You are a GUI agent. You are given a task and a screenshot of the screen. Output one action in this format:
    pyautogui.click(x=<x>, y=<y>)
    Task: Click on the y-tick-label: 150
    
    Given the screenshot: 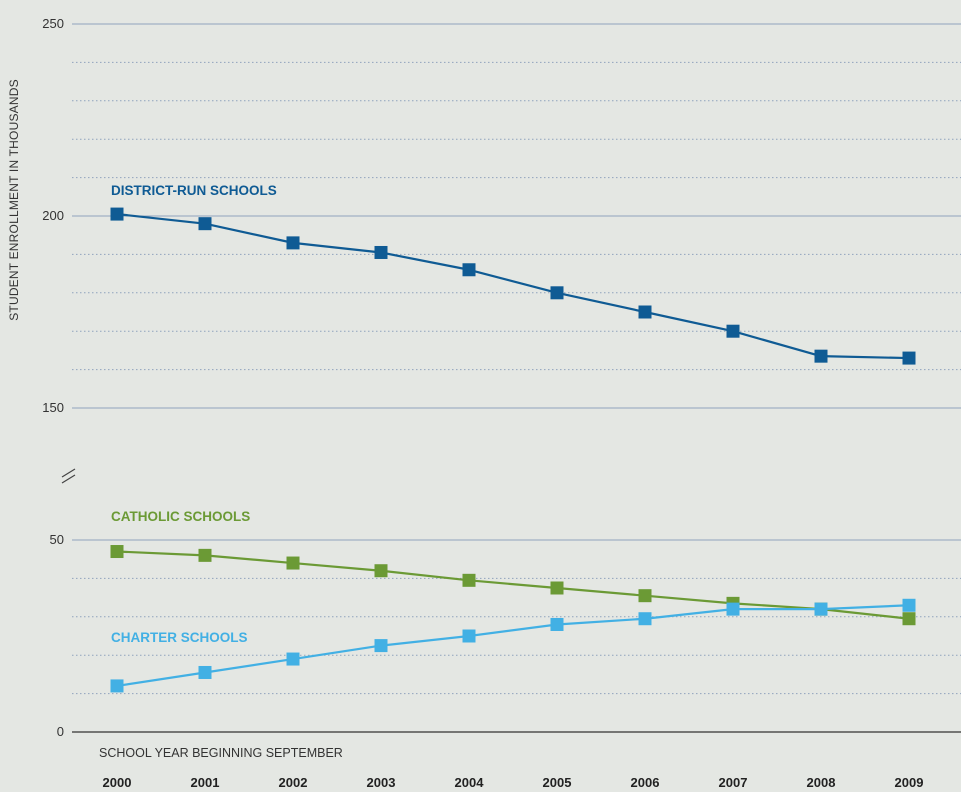 What is the action you would take?
    pyautogui.click(x=53, y=407)
    